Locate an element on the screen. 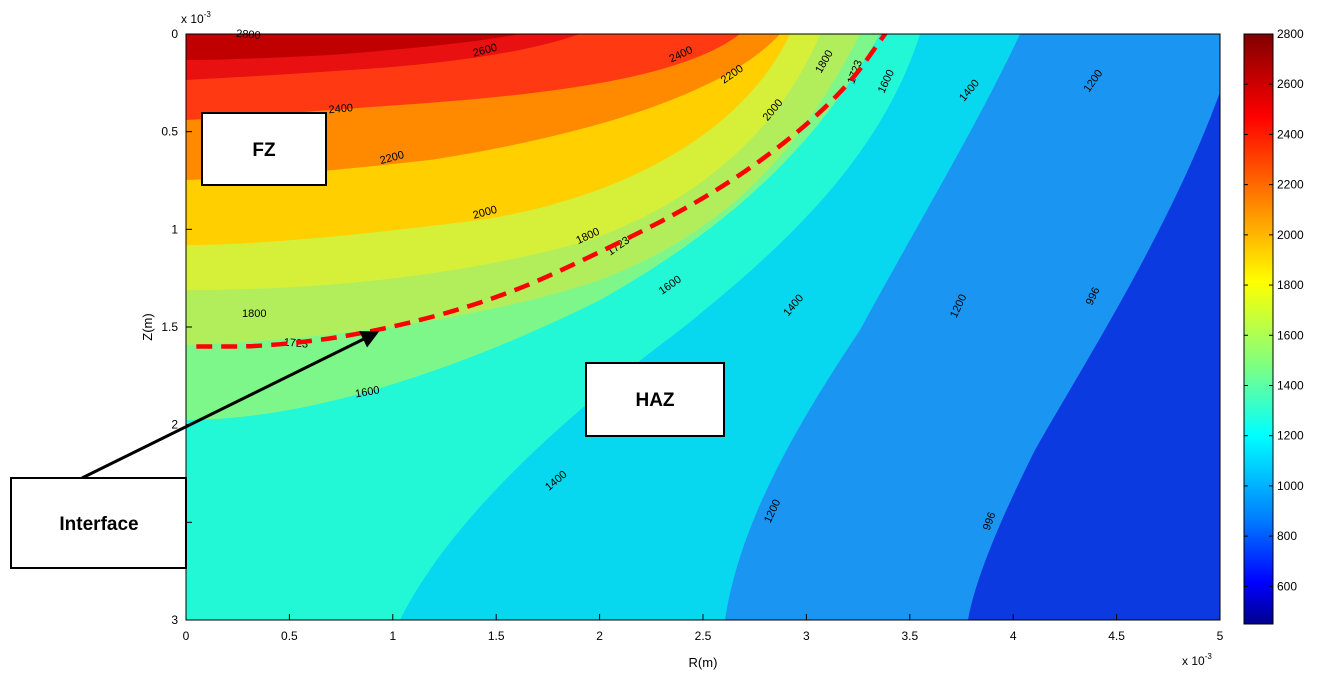 This screenshot has width=1325, height=679. annotation-fz: FZ is located at coordinates (264, 149).